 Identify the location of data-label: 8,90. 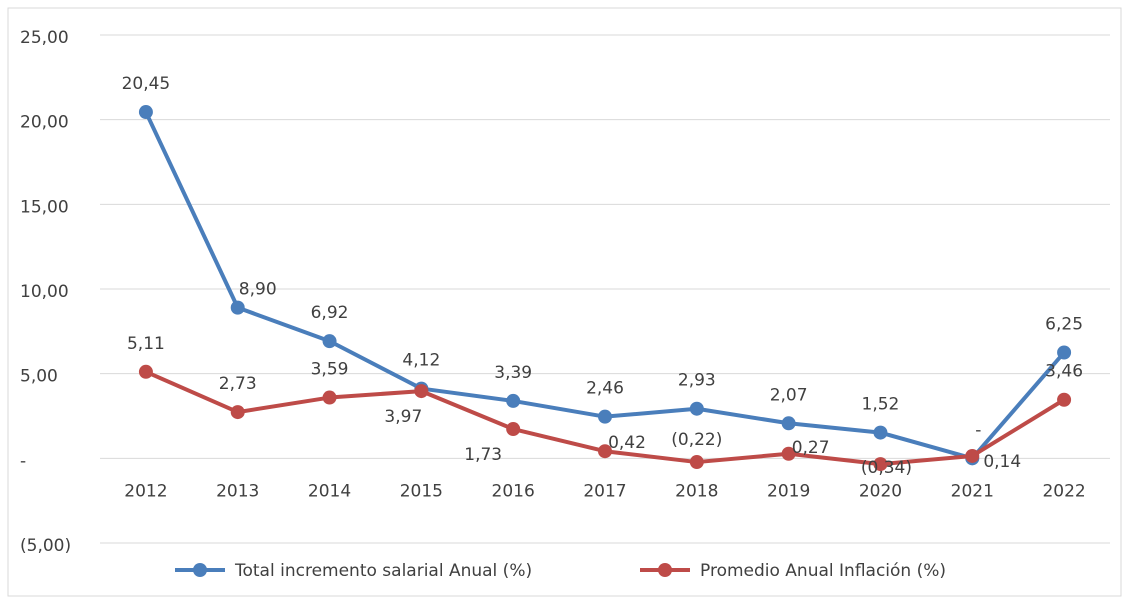
(258, 290).